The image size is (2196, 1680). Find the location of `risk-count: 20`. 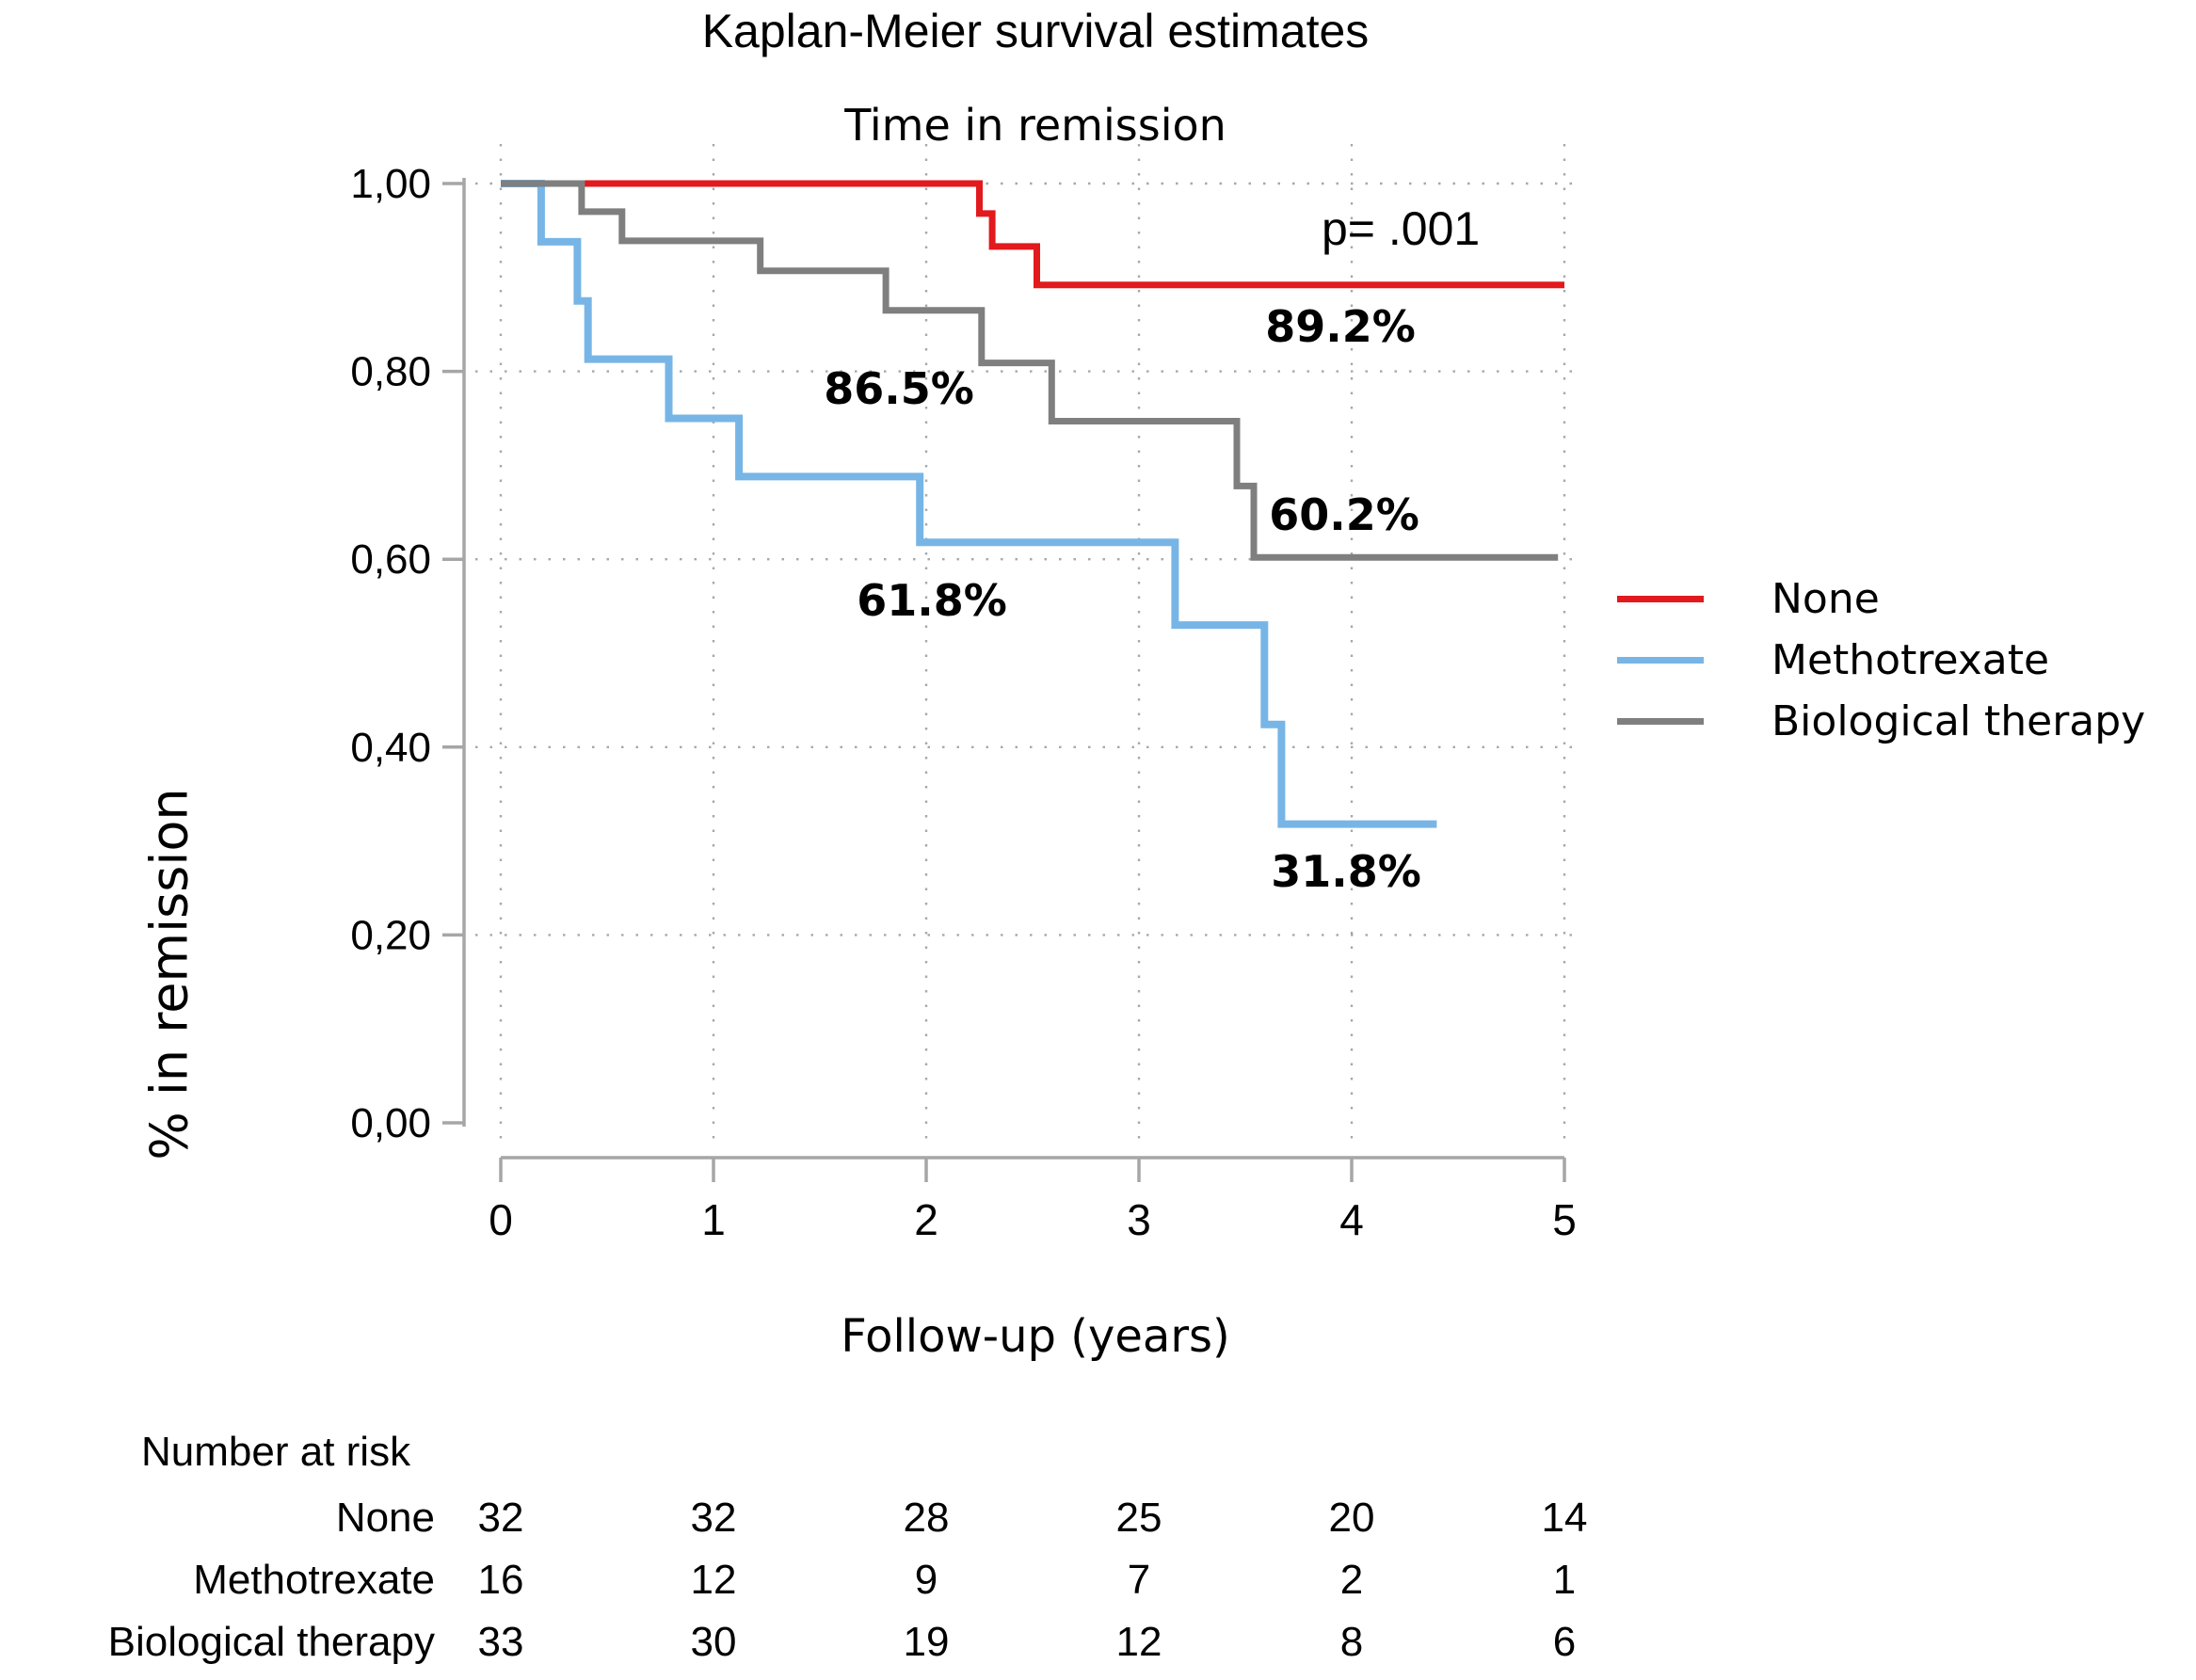

risk-count: 20 is located at coordinates (1351, 1518).